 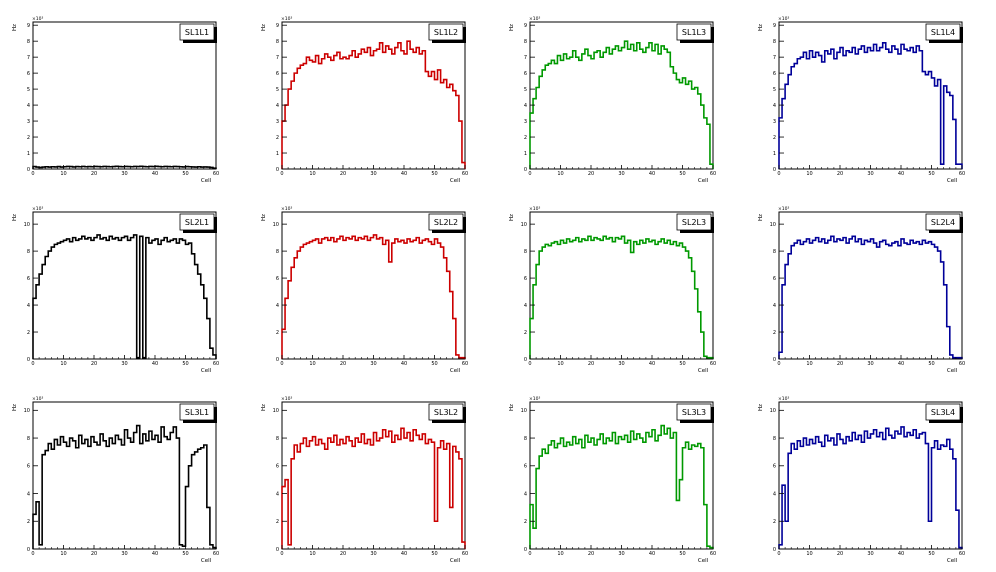 What do you see at coordinates (861, 290) in the screenshot?
I see `histogram-sl2l4: 0 10 20 30 40 50 60 0 2 4 6 8 10 Cell Hz ×10³ SL2L4` at bounding box center [861, 290].